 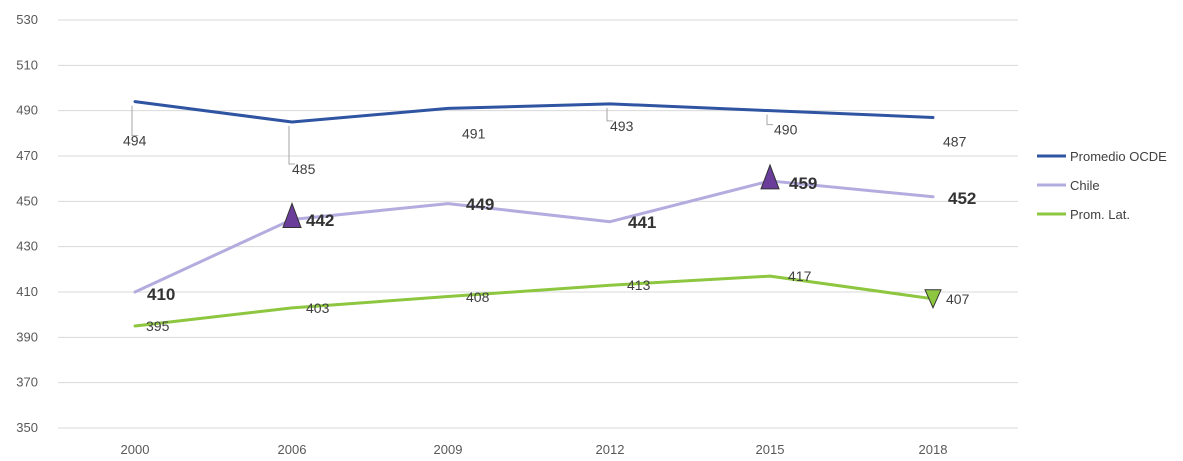 What do you see at coordinates (1118, 156) in the screenshot?
I see `legend-label: Promedio OCDE` at bounding box center [1118, 156].